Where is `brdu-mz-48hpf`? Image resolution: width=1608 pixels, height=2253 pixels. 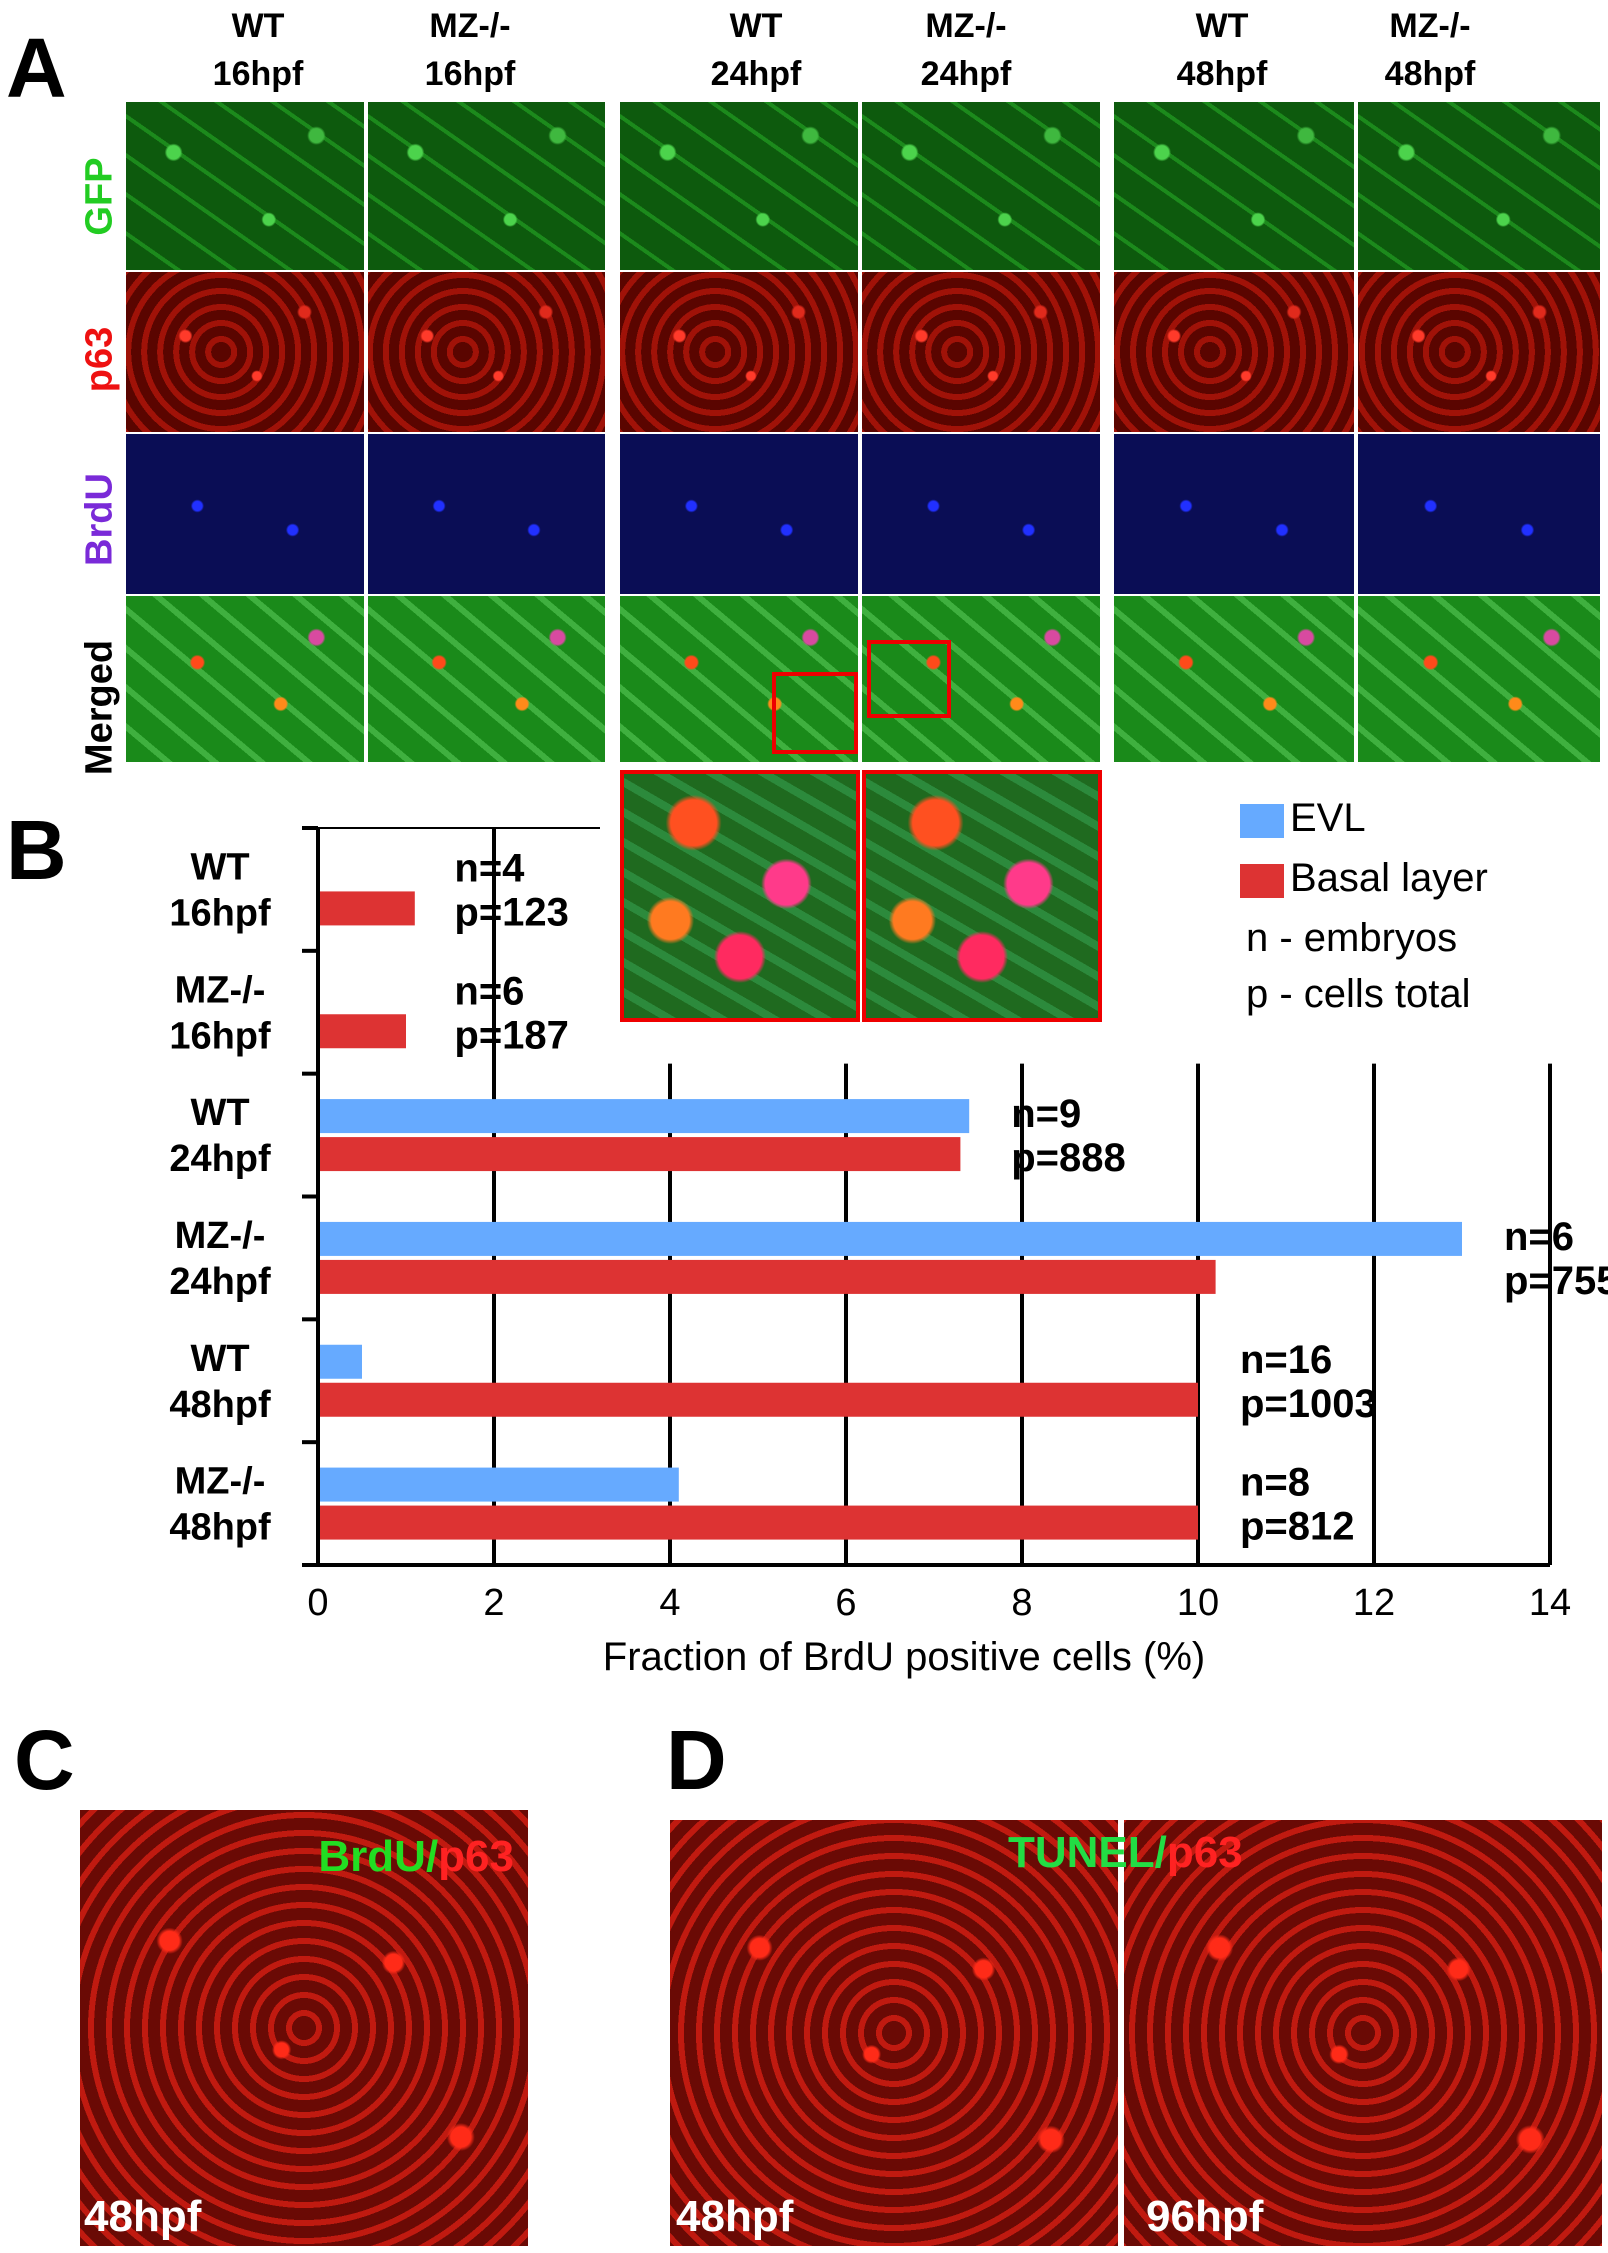
brdu-mz-48hpf is located at coordinates (1479, 514).